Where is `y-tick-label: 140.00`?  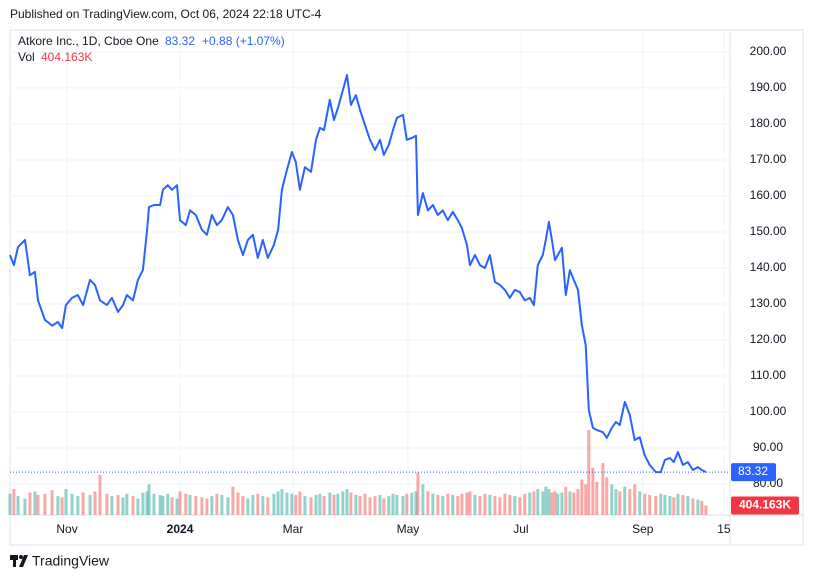
y-tick-label: 140.00 is located at coordinates (768, 267).